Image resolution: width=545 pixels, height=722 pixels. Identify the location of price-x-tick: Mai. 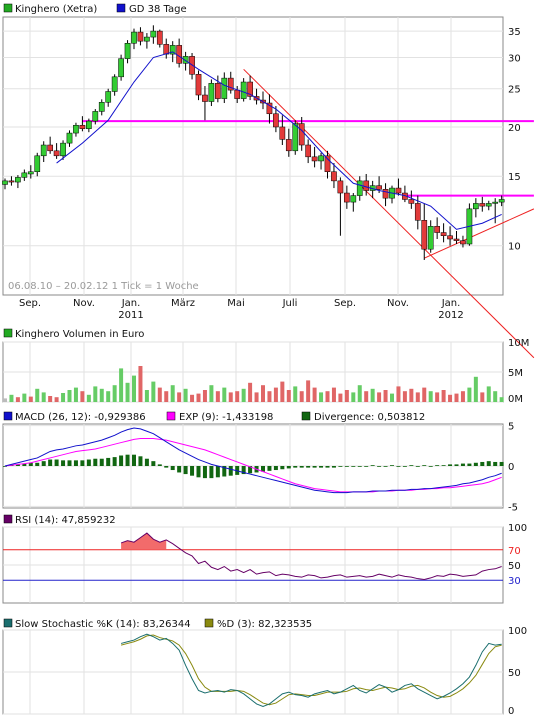
(236, 303).